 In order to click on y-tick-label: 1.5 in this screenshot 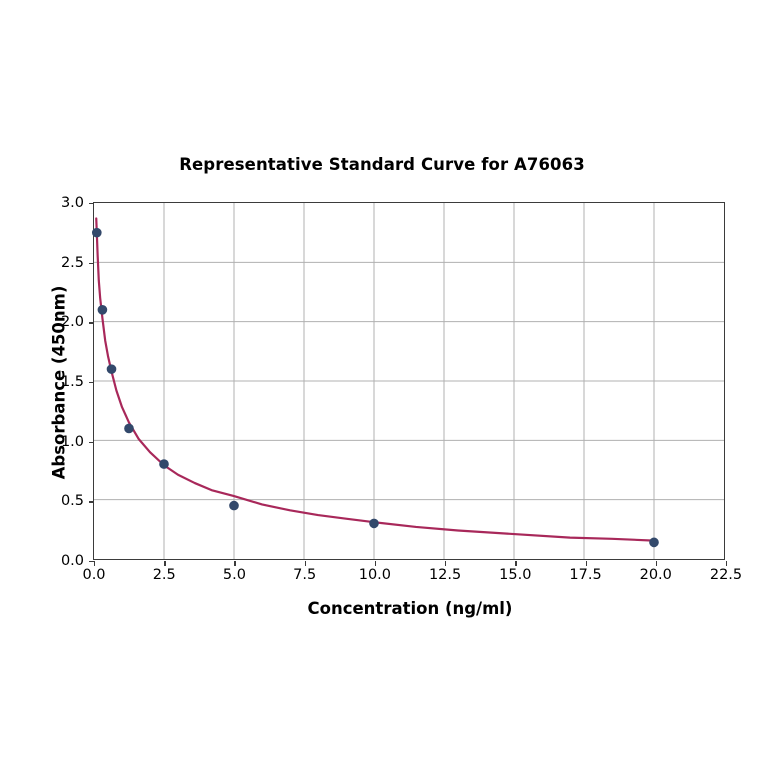, I will do `click(72, 382)`.